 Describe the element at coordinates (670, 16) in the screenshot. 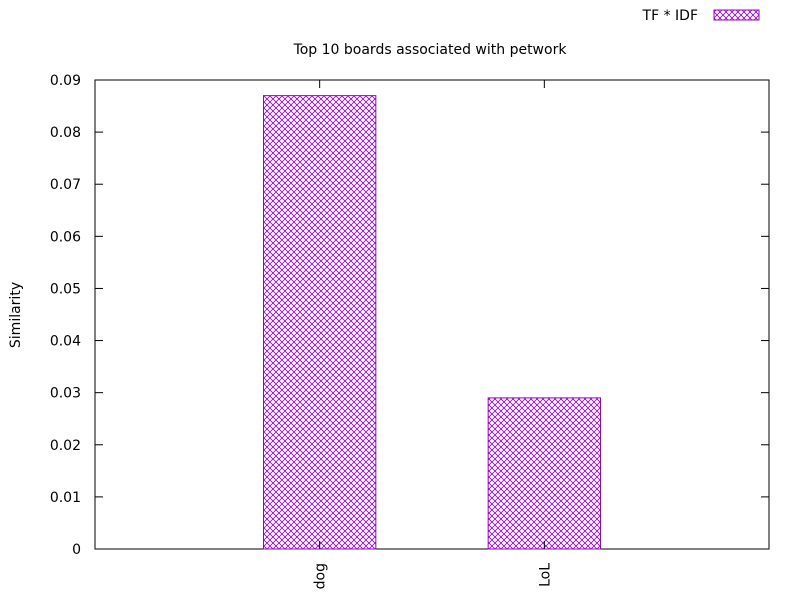

I see `legend-label: TF * IDF` at that location.